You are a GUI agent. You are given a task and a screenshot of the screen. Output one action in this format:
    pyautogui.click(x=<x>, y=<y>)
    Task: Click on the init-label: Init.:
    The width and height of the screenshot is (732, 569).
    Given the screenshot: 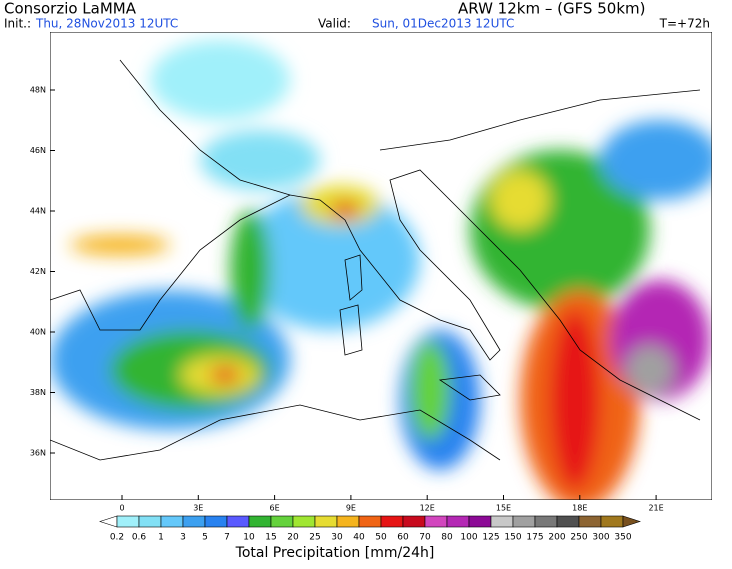 What is the action you would take?
    pyautogui.click(x=17, y=24)
    